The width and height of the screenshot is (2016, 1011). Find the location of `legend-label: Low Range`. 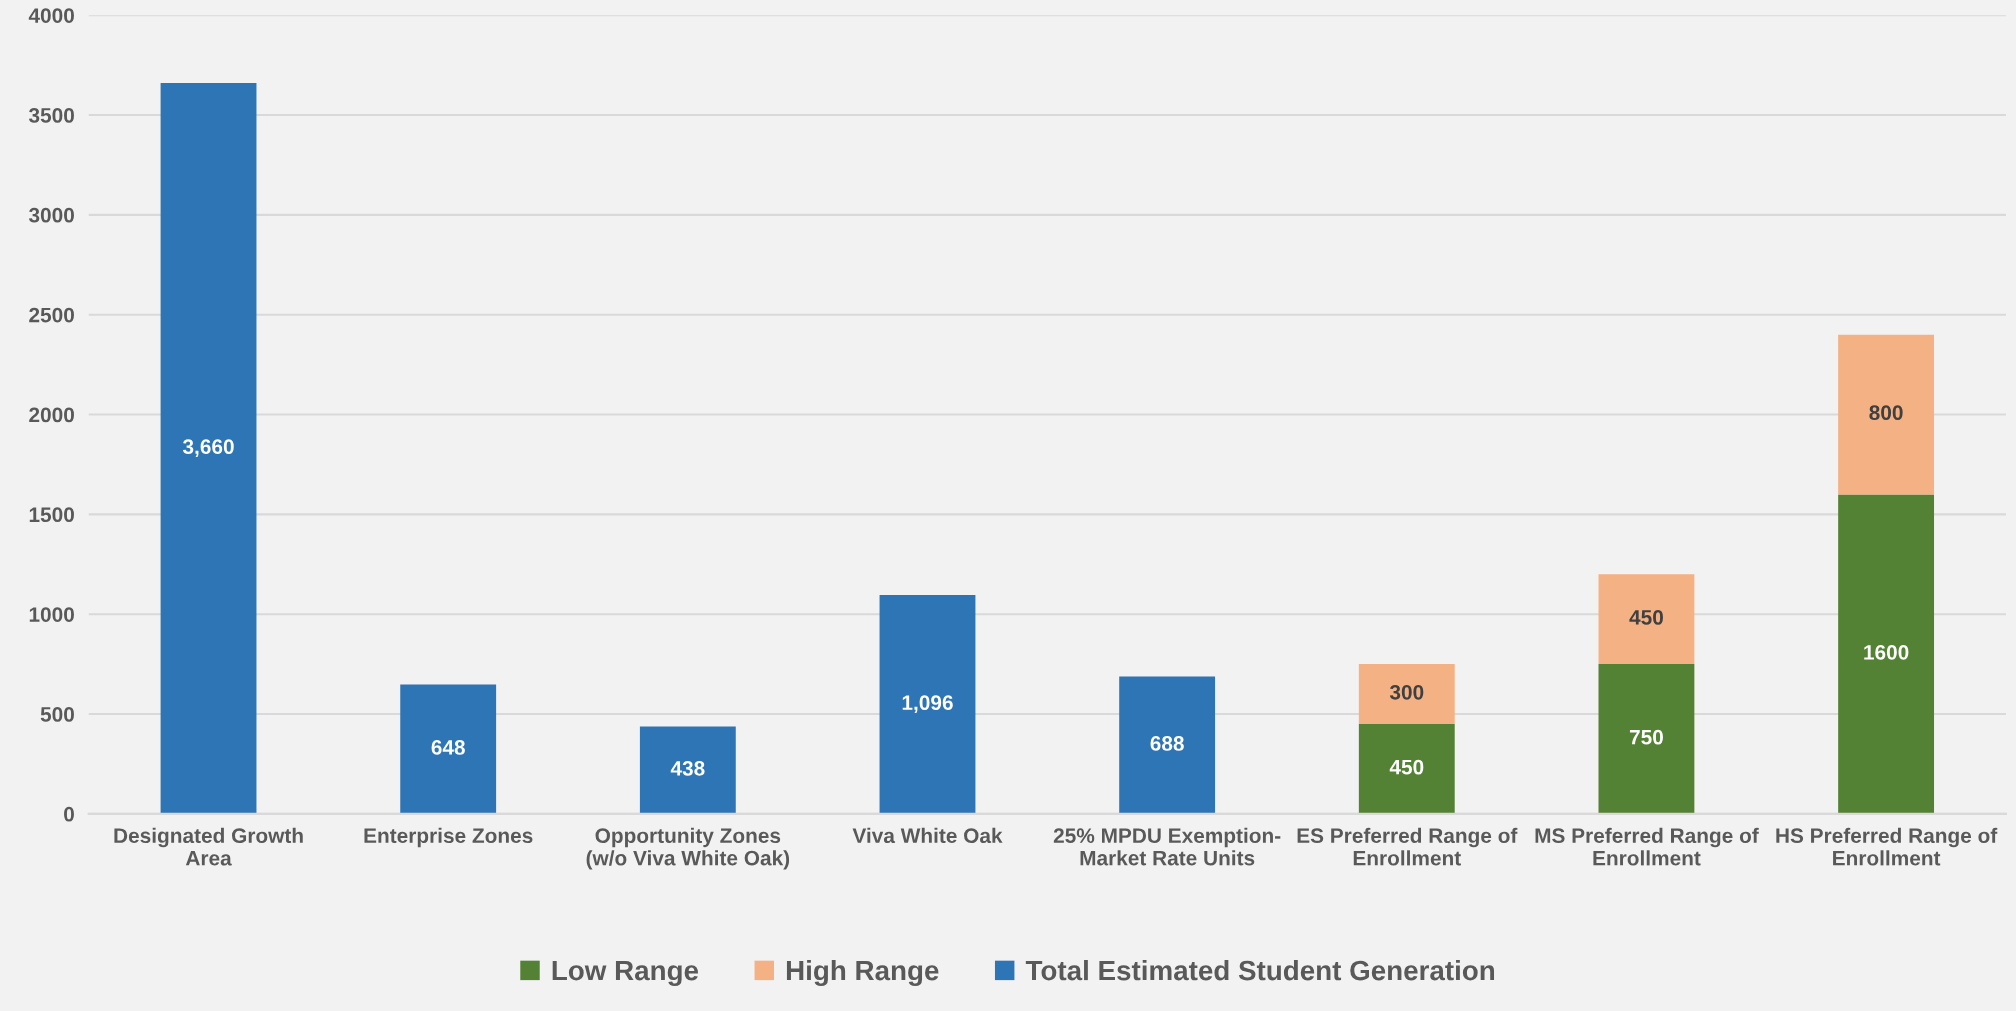

legend-label: Low Range is located at coordinates (625, 973).